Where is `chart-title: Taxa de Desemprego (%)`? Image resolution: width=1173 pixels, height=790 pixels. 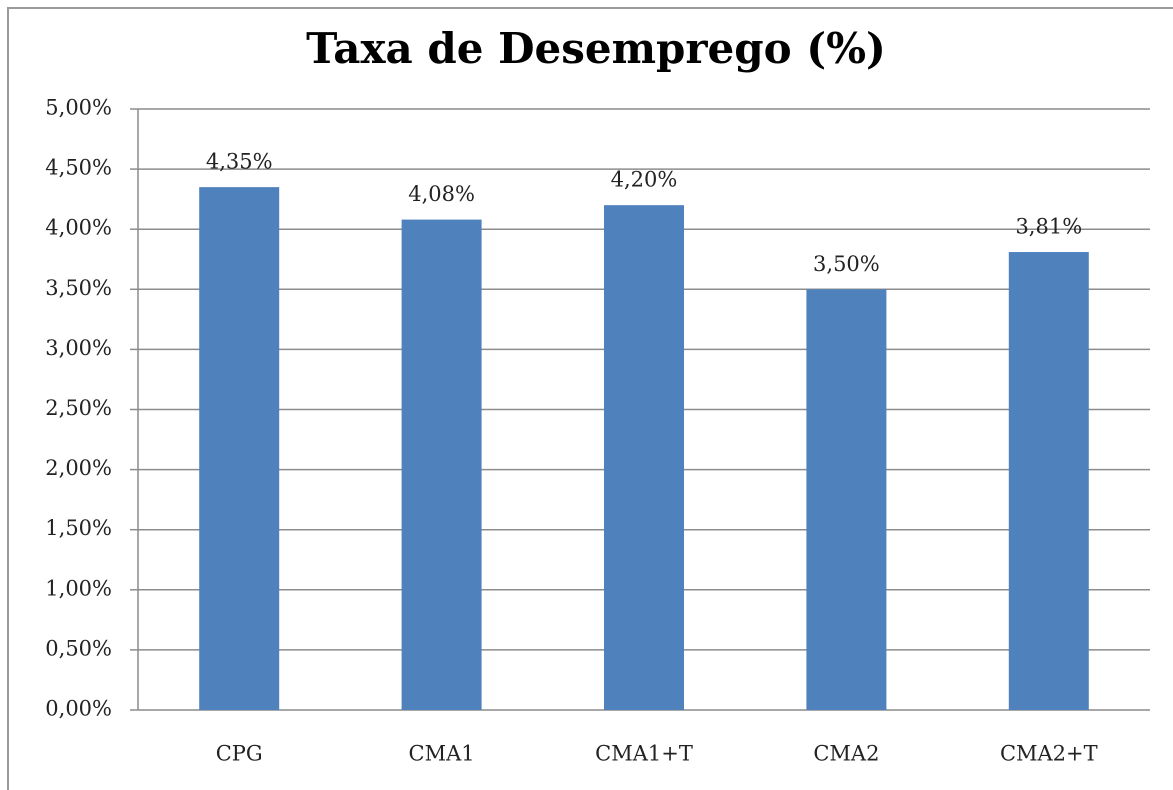 chart-title: Taxa de Desemprego (%) is located at coordinates (596, 48).